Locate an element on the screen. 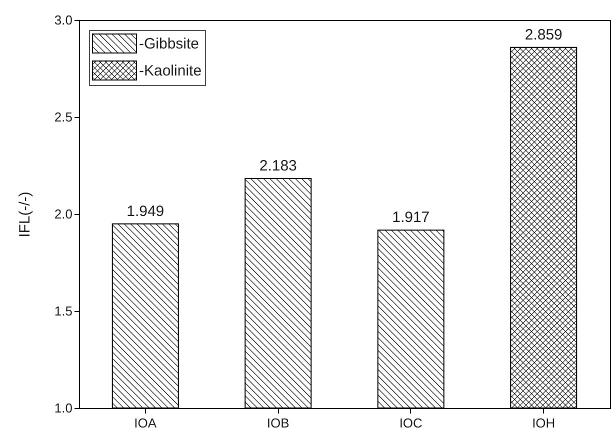 The width and height of the screenshot is (612, 437). y-tick-label: 1.5 is located at coordinates (63, 311).